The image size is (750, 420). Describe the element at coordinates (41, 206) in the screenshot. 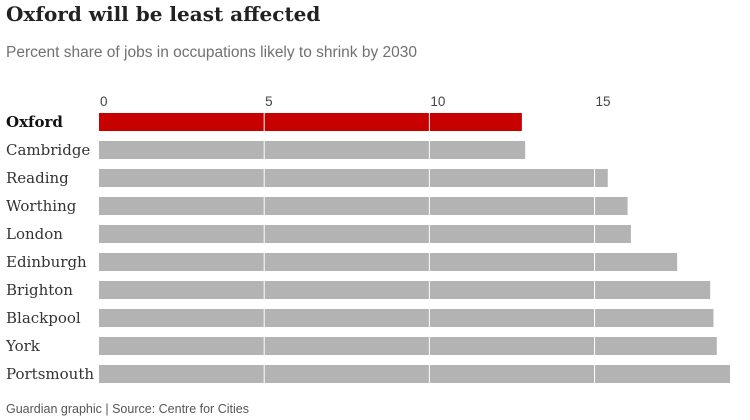

I see `category-label-worthing: Worthing` at that location.